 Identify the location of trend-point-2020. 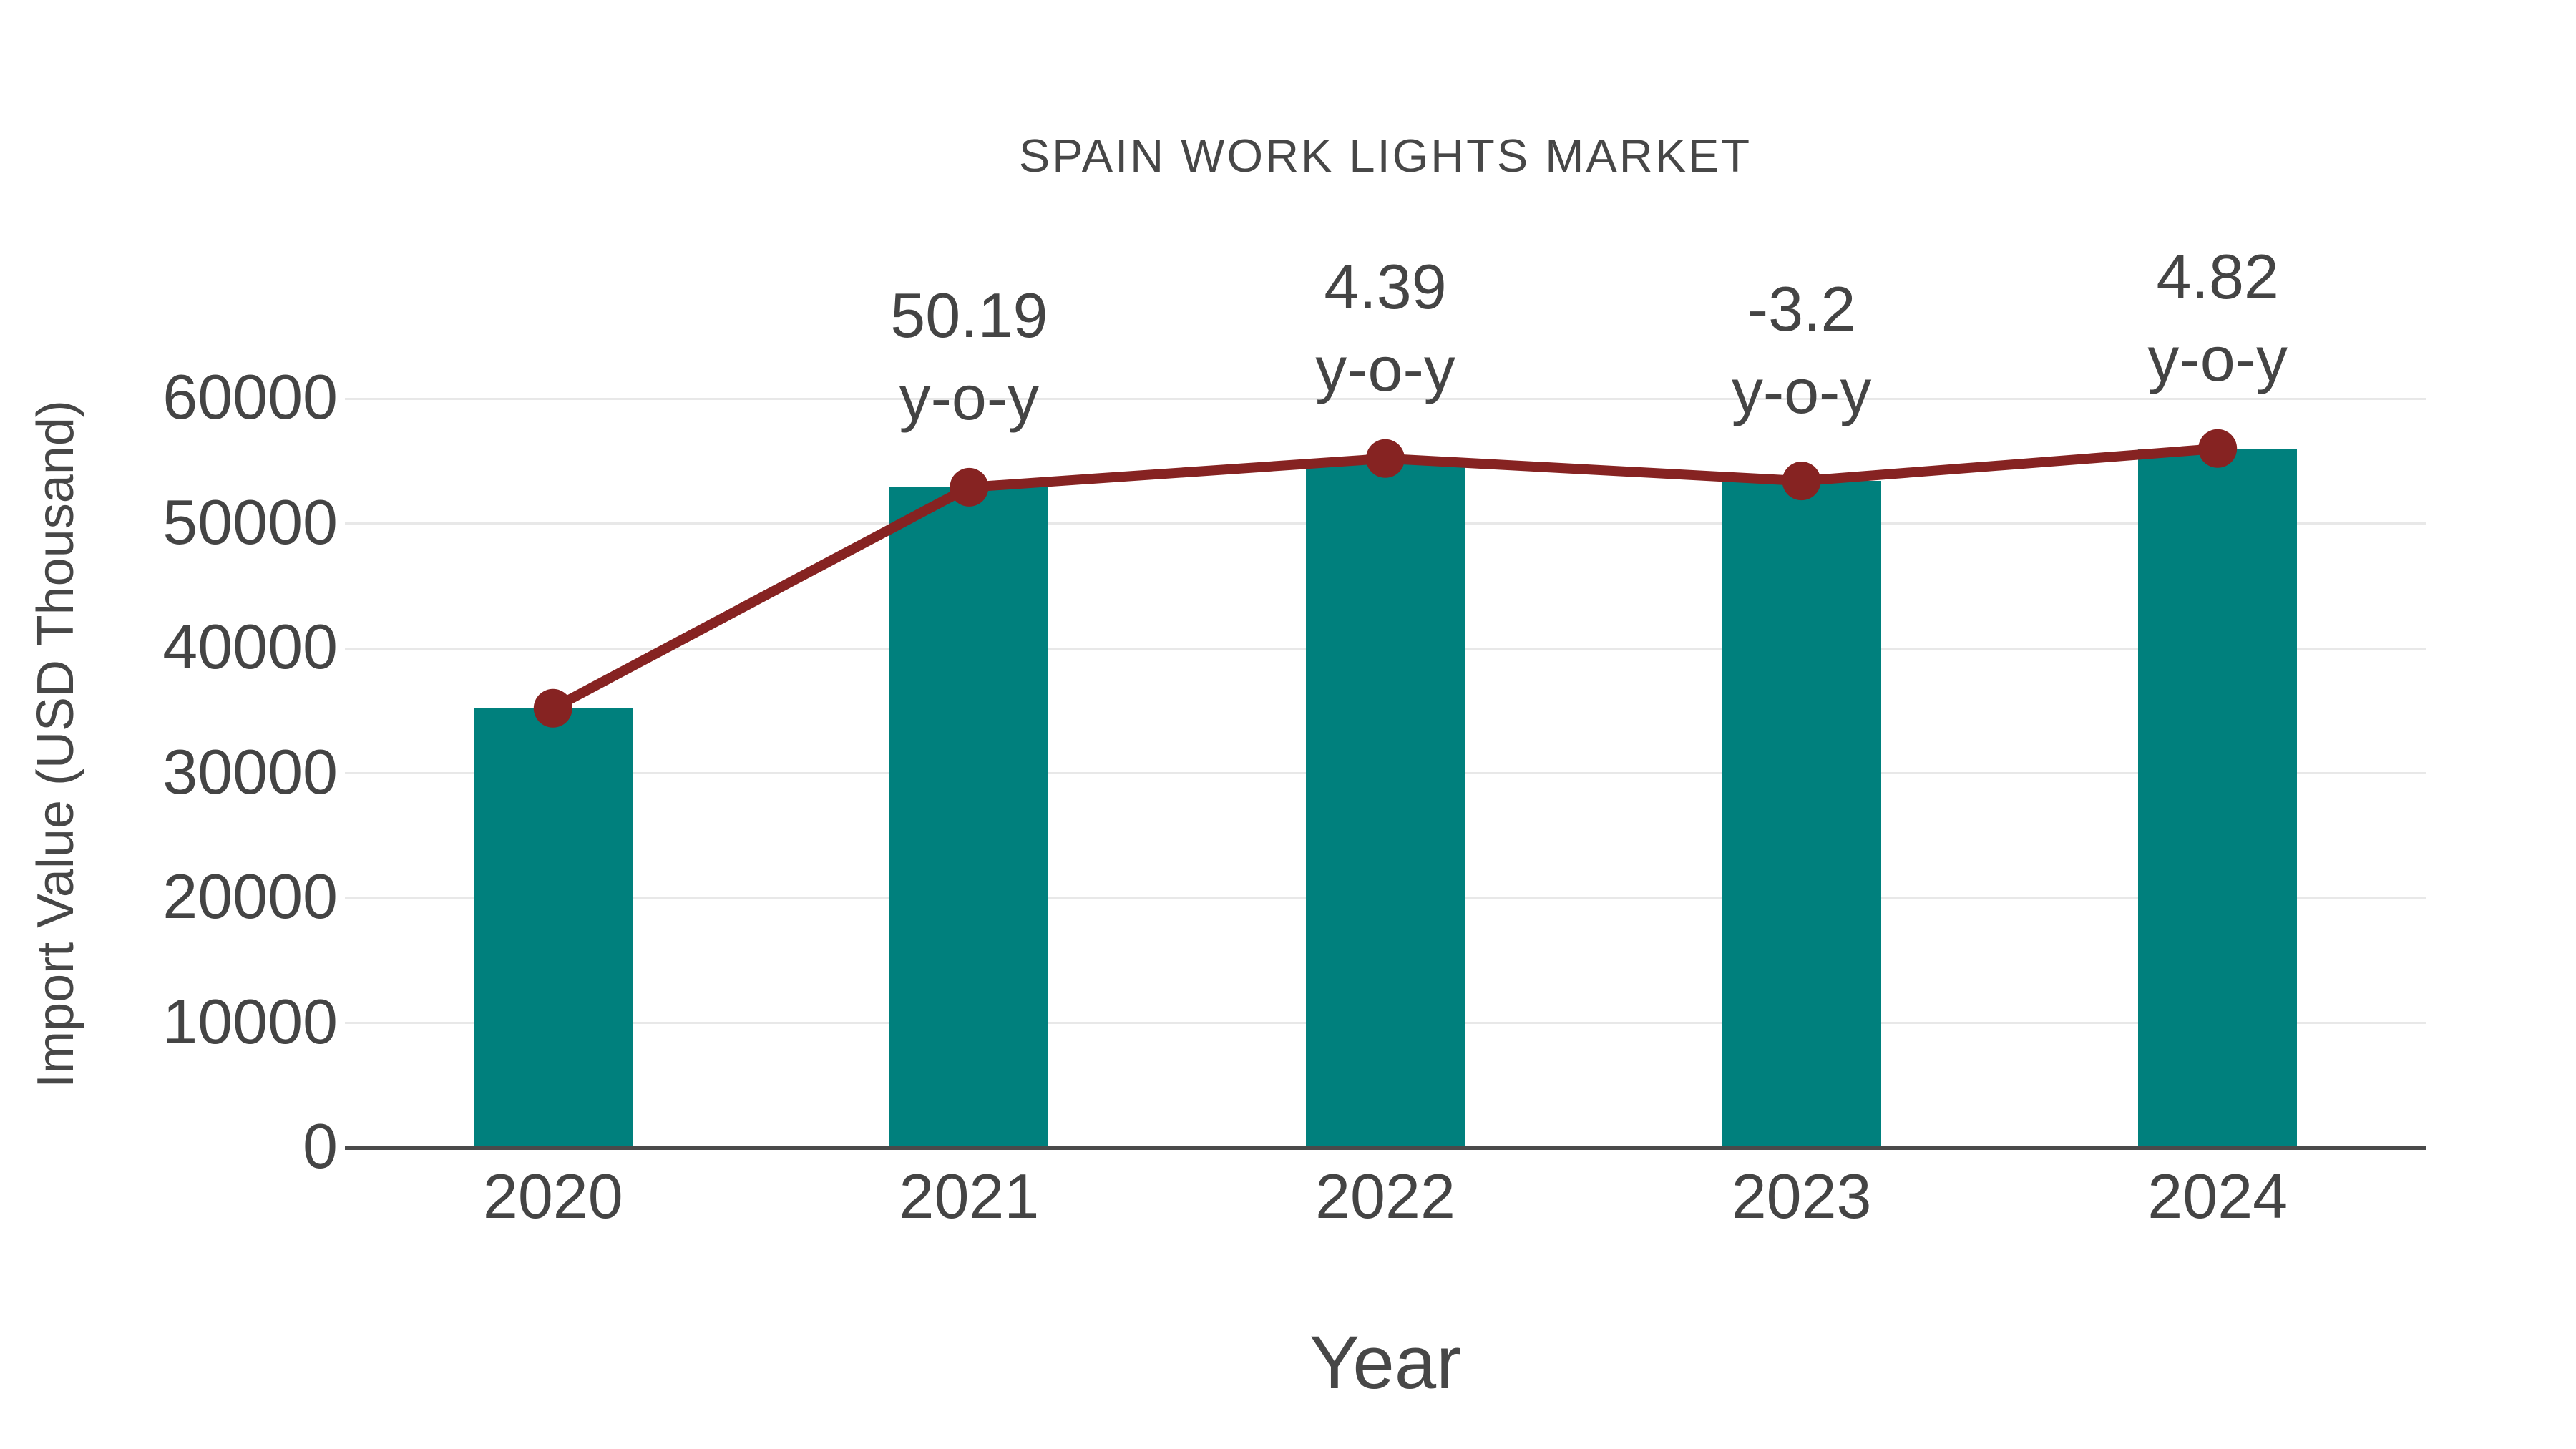
(552, 708).